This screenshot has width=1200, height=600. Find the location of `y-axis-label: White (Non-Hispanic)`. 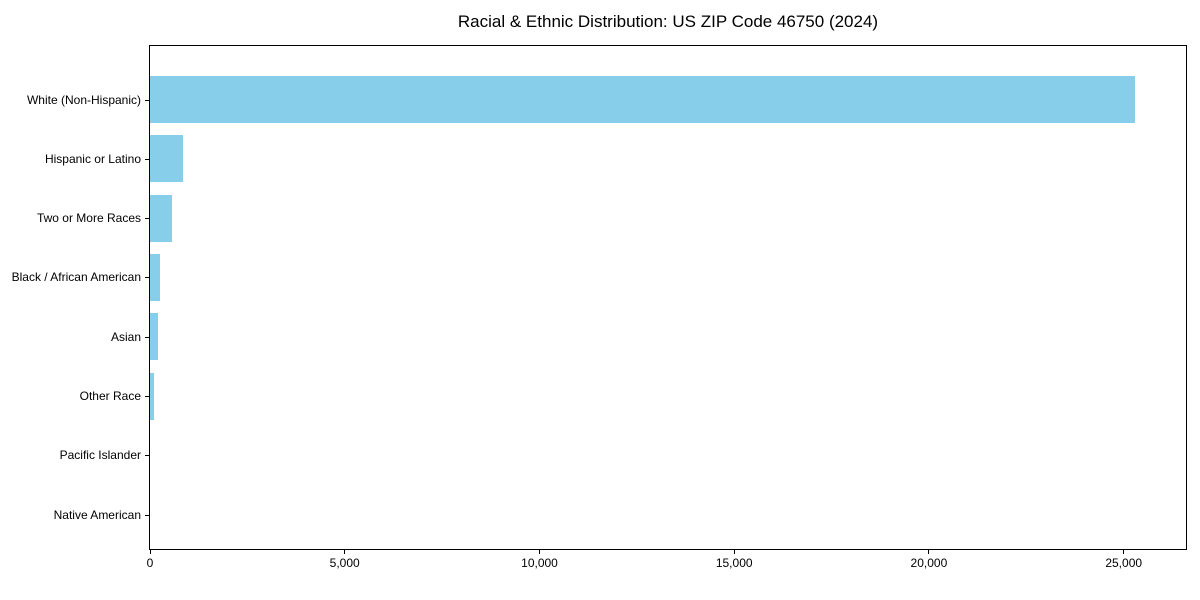

y-axis-label: White (Non-Hispanic) is located at coordinates (83, 99).